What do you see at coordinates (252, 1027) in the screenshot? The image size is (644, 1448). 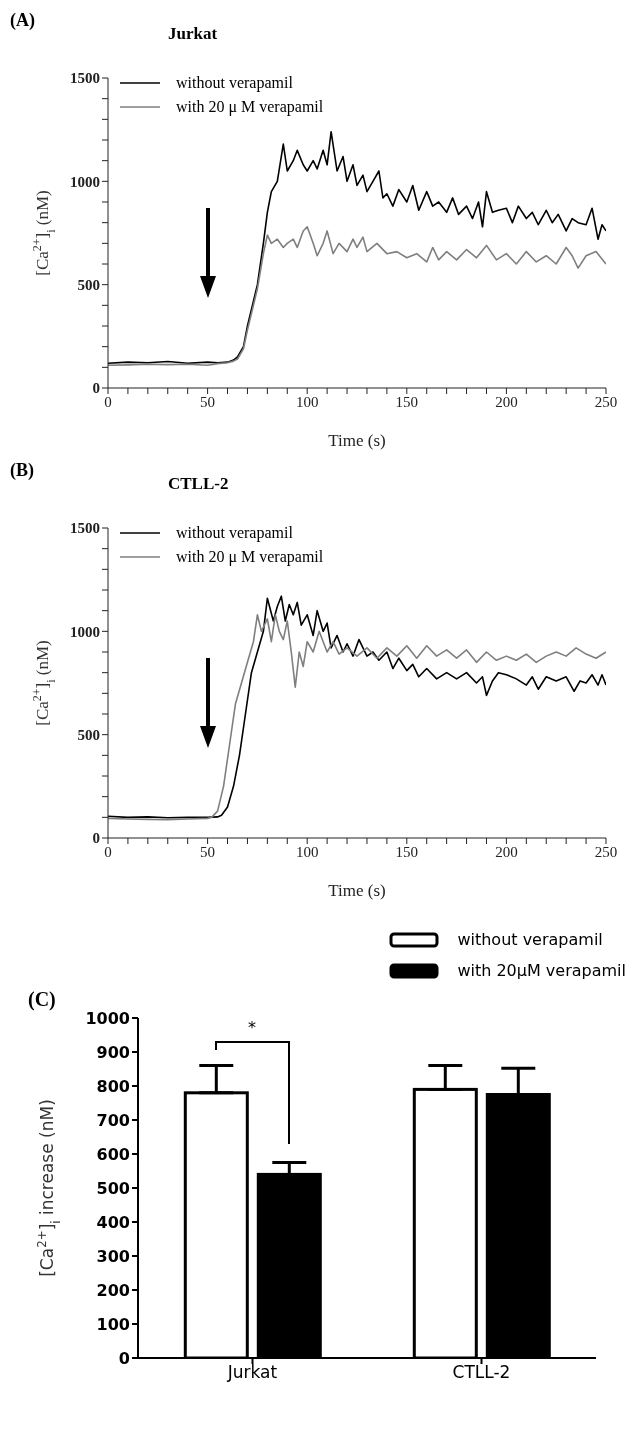 I see `annotation: *` at bounding box center [252, 1027].